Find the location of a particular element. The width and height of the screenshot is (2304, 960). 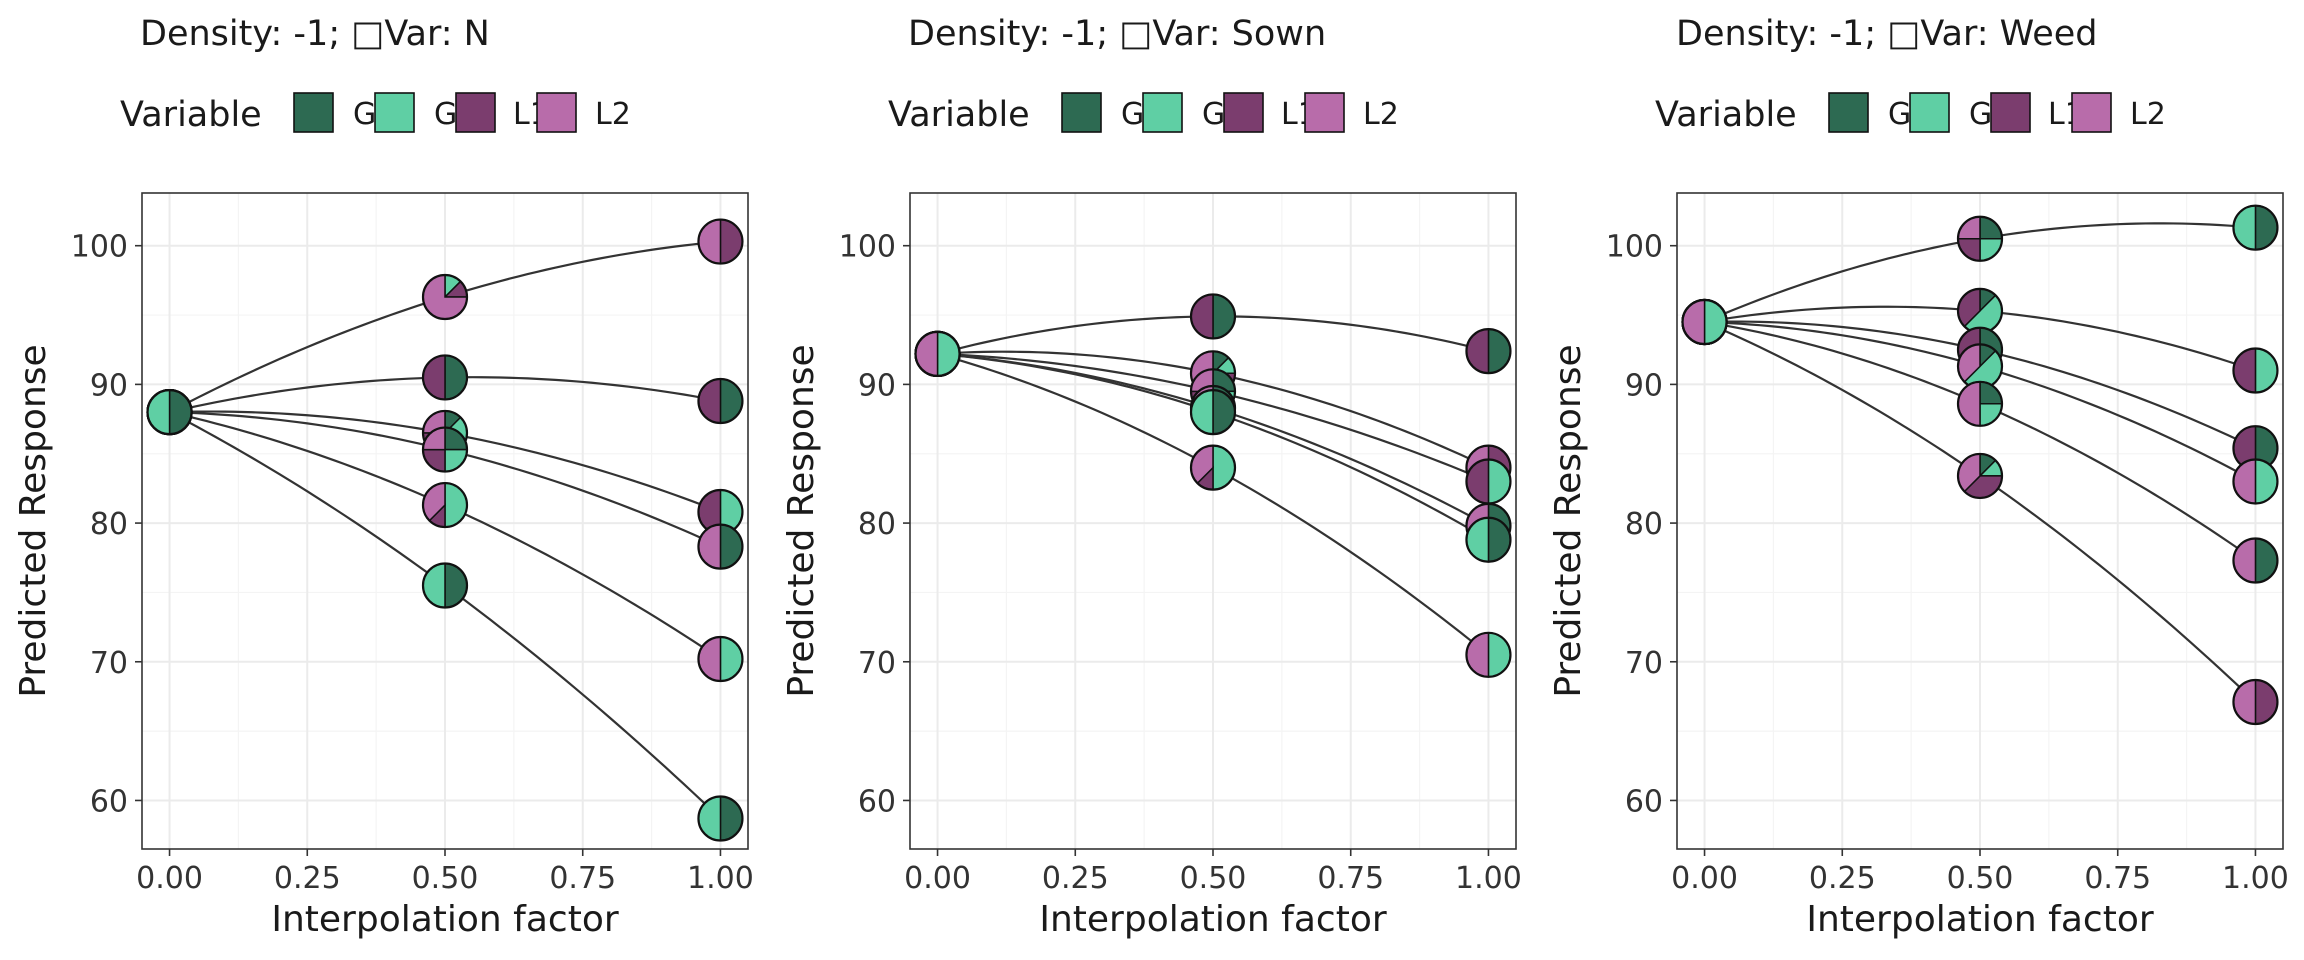

y-tick-label: 90 is located at coordinates (1644, 385).